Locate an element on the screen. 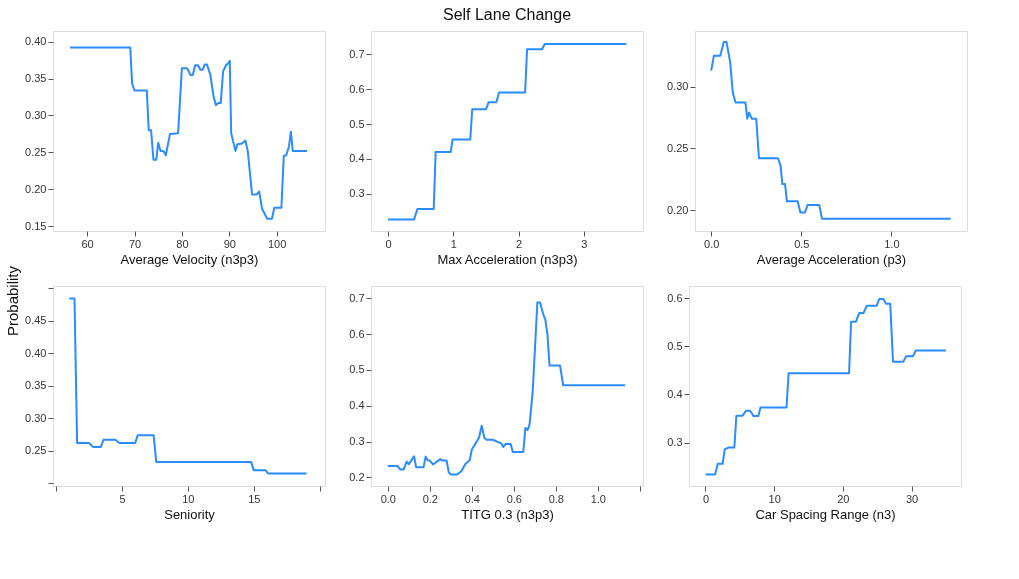  y-tick-label: 0.15 is located at coordinates (36, 225).